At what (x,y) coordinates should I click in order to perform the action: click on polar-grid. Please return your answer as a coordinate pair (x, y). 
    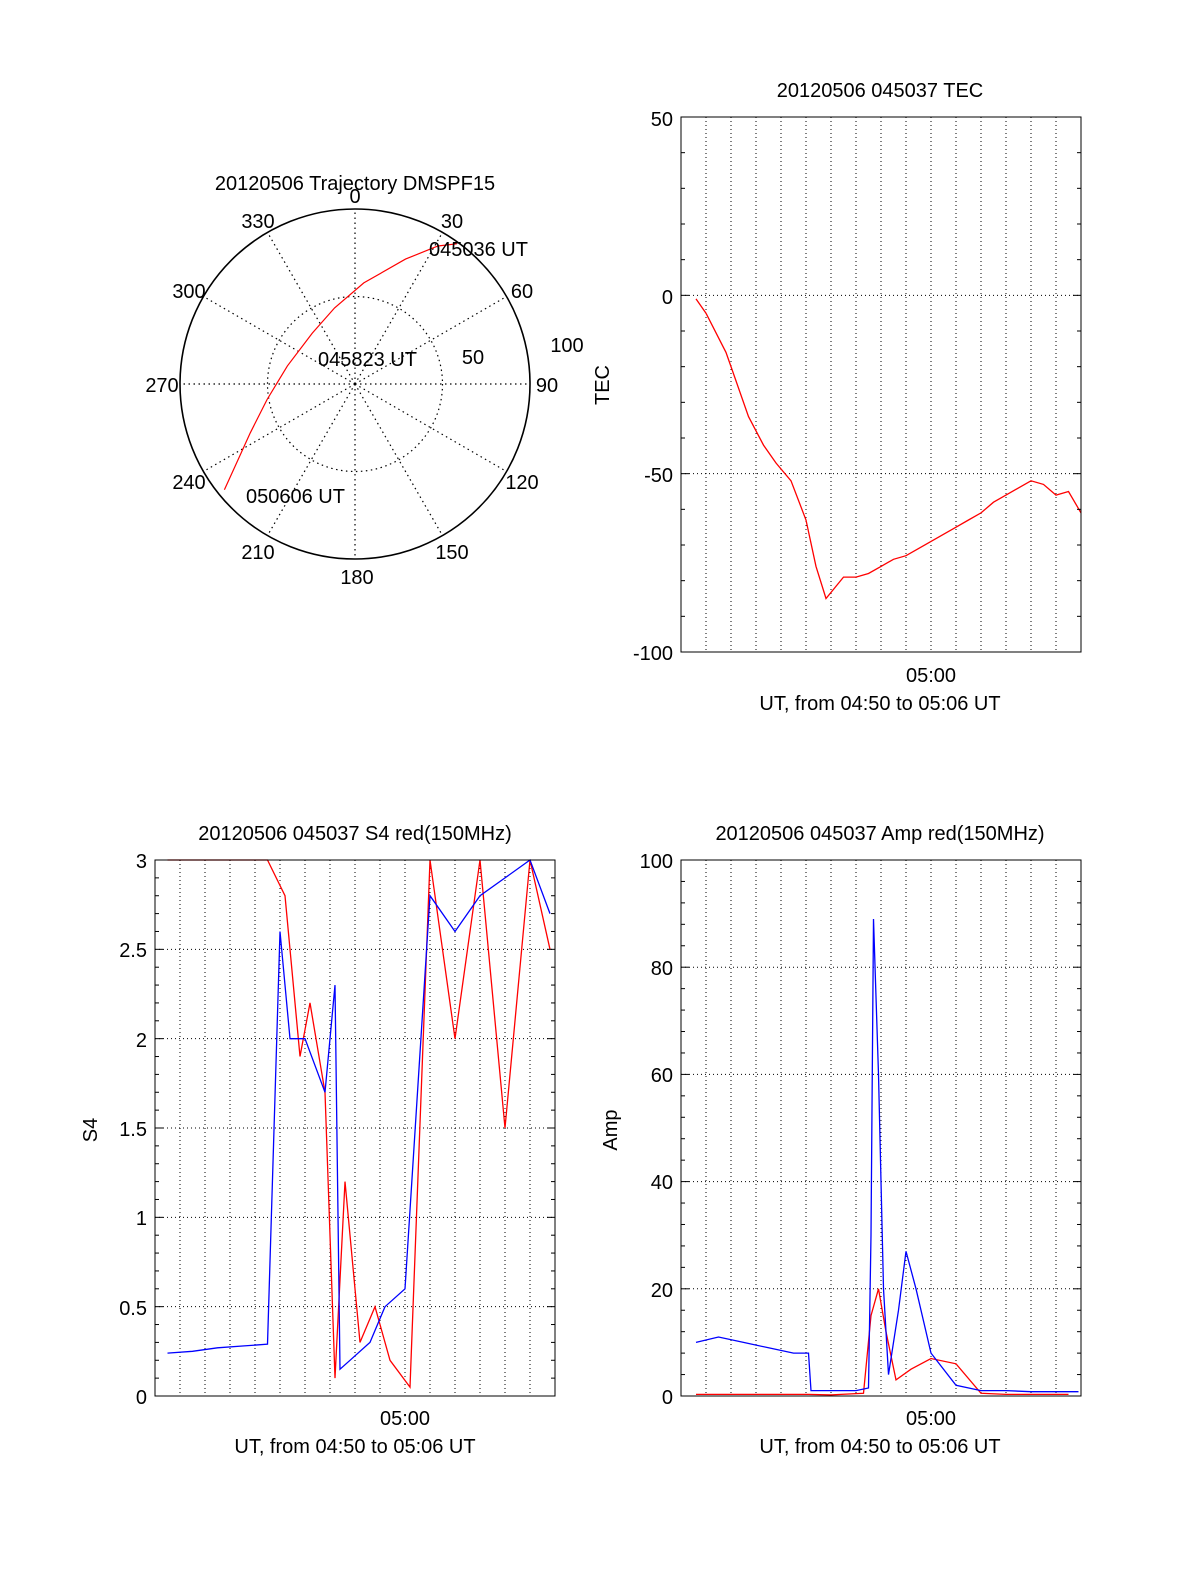
    Looking at the image, I should click on (355, 384).